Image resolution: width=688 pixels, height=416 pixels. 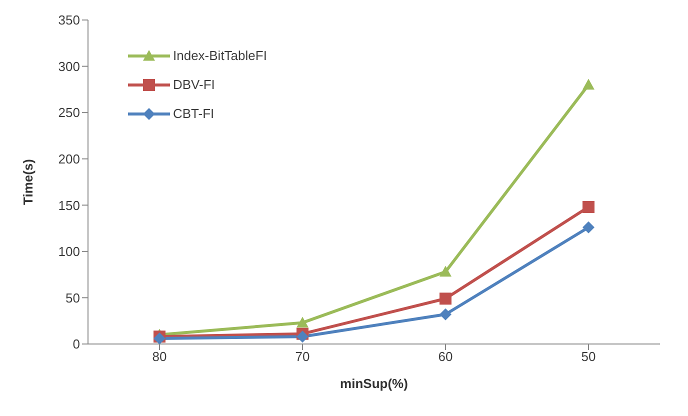 I want to click on y-axis-title: Time(s), so click(x=28, y=182).